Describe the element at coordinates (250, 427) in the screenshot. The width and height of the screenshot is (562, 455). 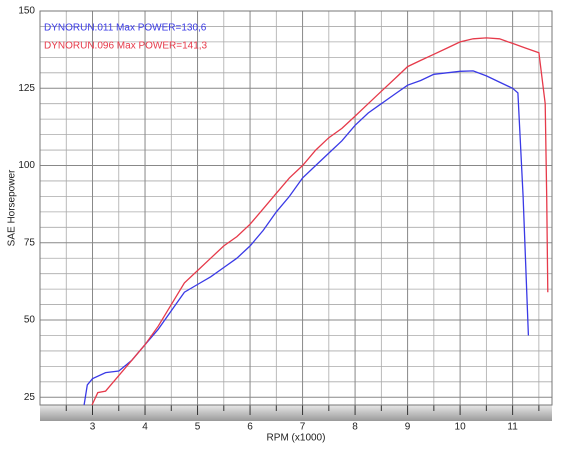
I see `x-tick-label: 6` at that location.